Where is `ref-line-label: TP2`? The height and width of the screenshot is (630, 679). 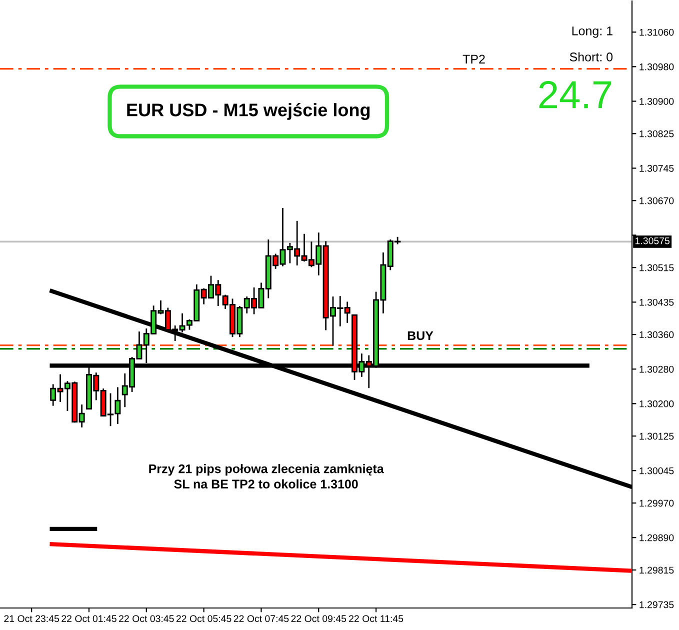
ref-line-label: TP2 is located at coordinates (473, 59).